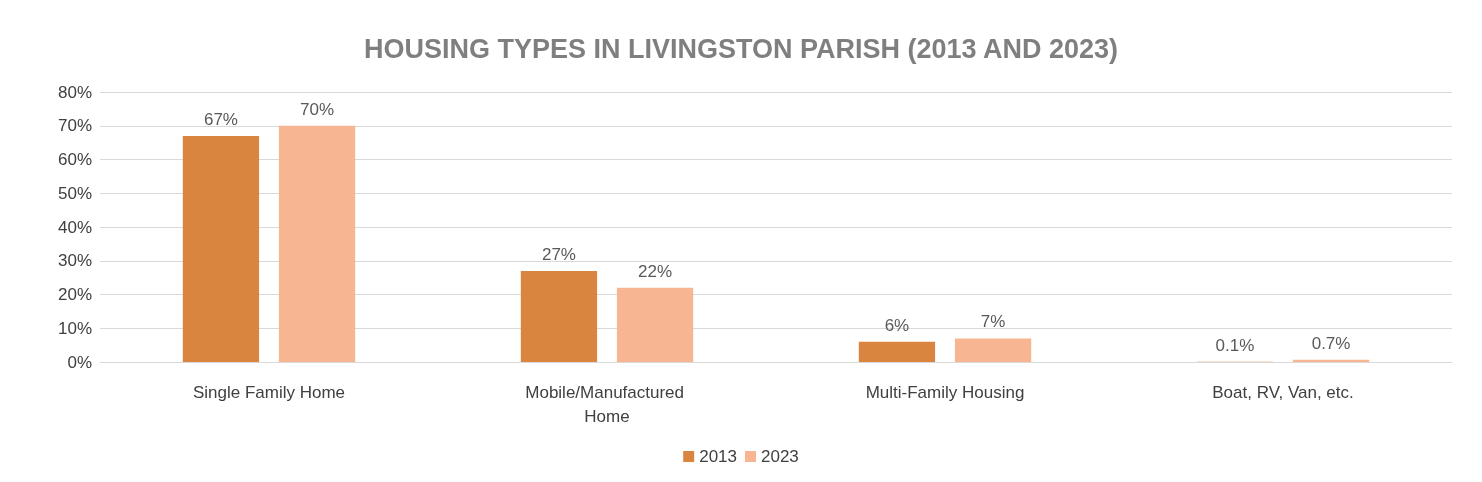 This screenshot has height=482, width=1482. Describe the element at coordinates (317, 109) in the screenshot. I see `data-label: 70%` at that location.